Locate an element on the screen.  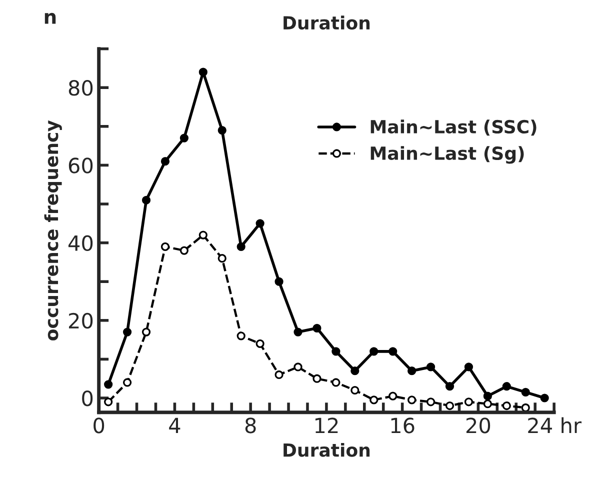
x-tick-label: 24 hr is located at coordinates (555, 425).